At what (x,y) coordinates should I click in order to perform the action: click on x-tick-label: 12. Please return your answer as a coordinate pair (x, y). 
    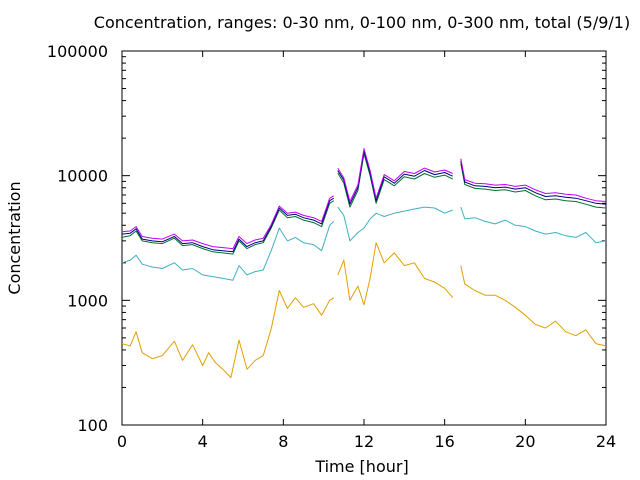
    Looking at the image, I should click on (364, 441).